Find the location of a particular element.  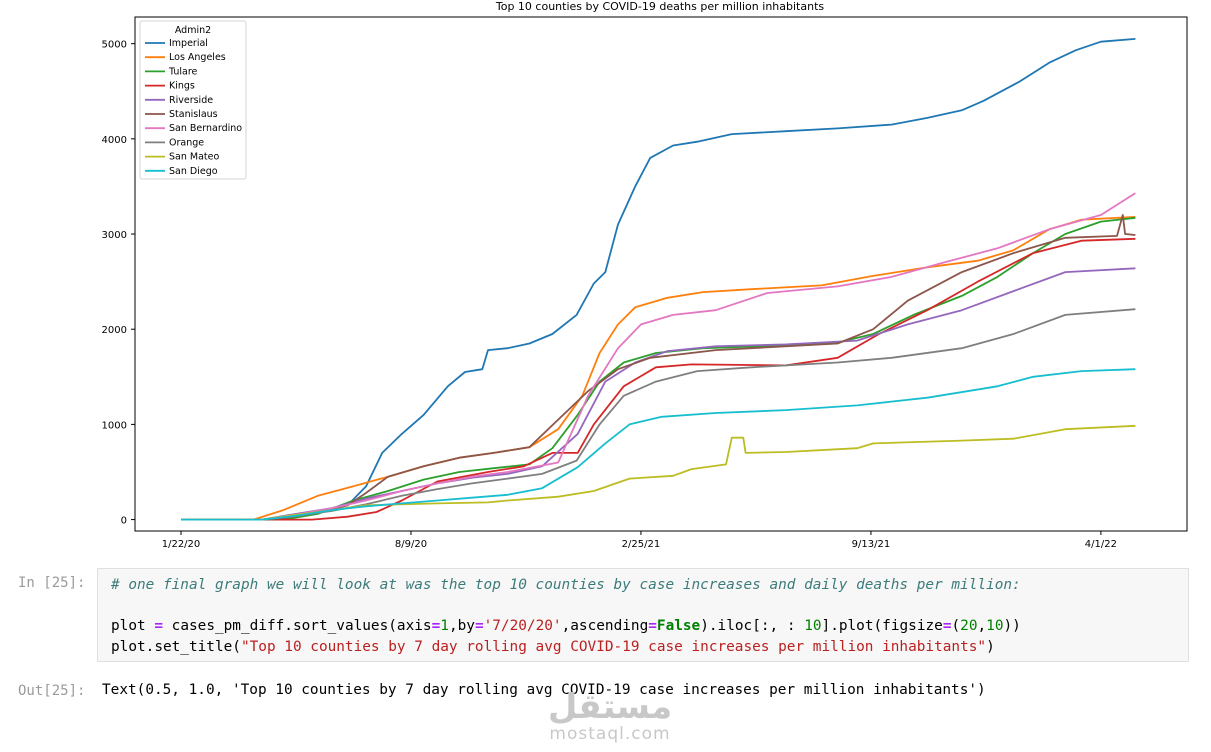

series-line-san-mateo is located at coordinates (658, 472).